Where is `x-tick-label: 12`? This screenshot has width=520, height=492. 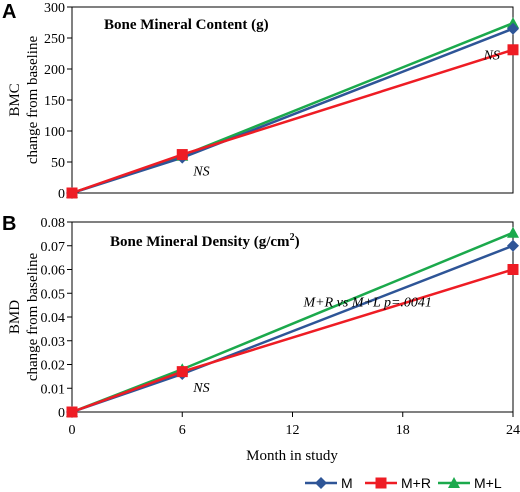 x-tick-label: 12 is located at coordinates (293, 430).